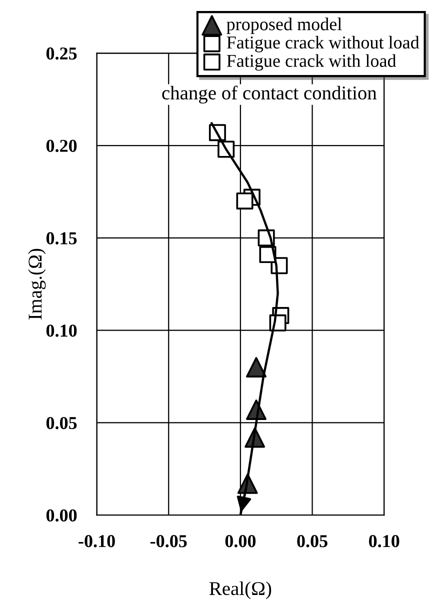 This screenshot has width=436, height=611. Describe the element at coordinates (323, 44) in the screenshot. I see `legend-label: Fatigue crack without load` at that location.